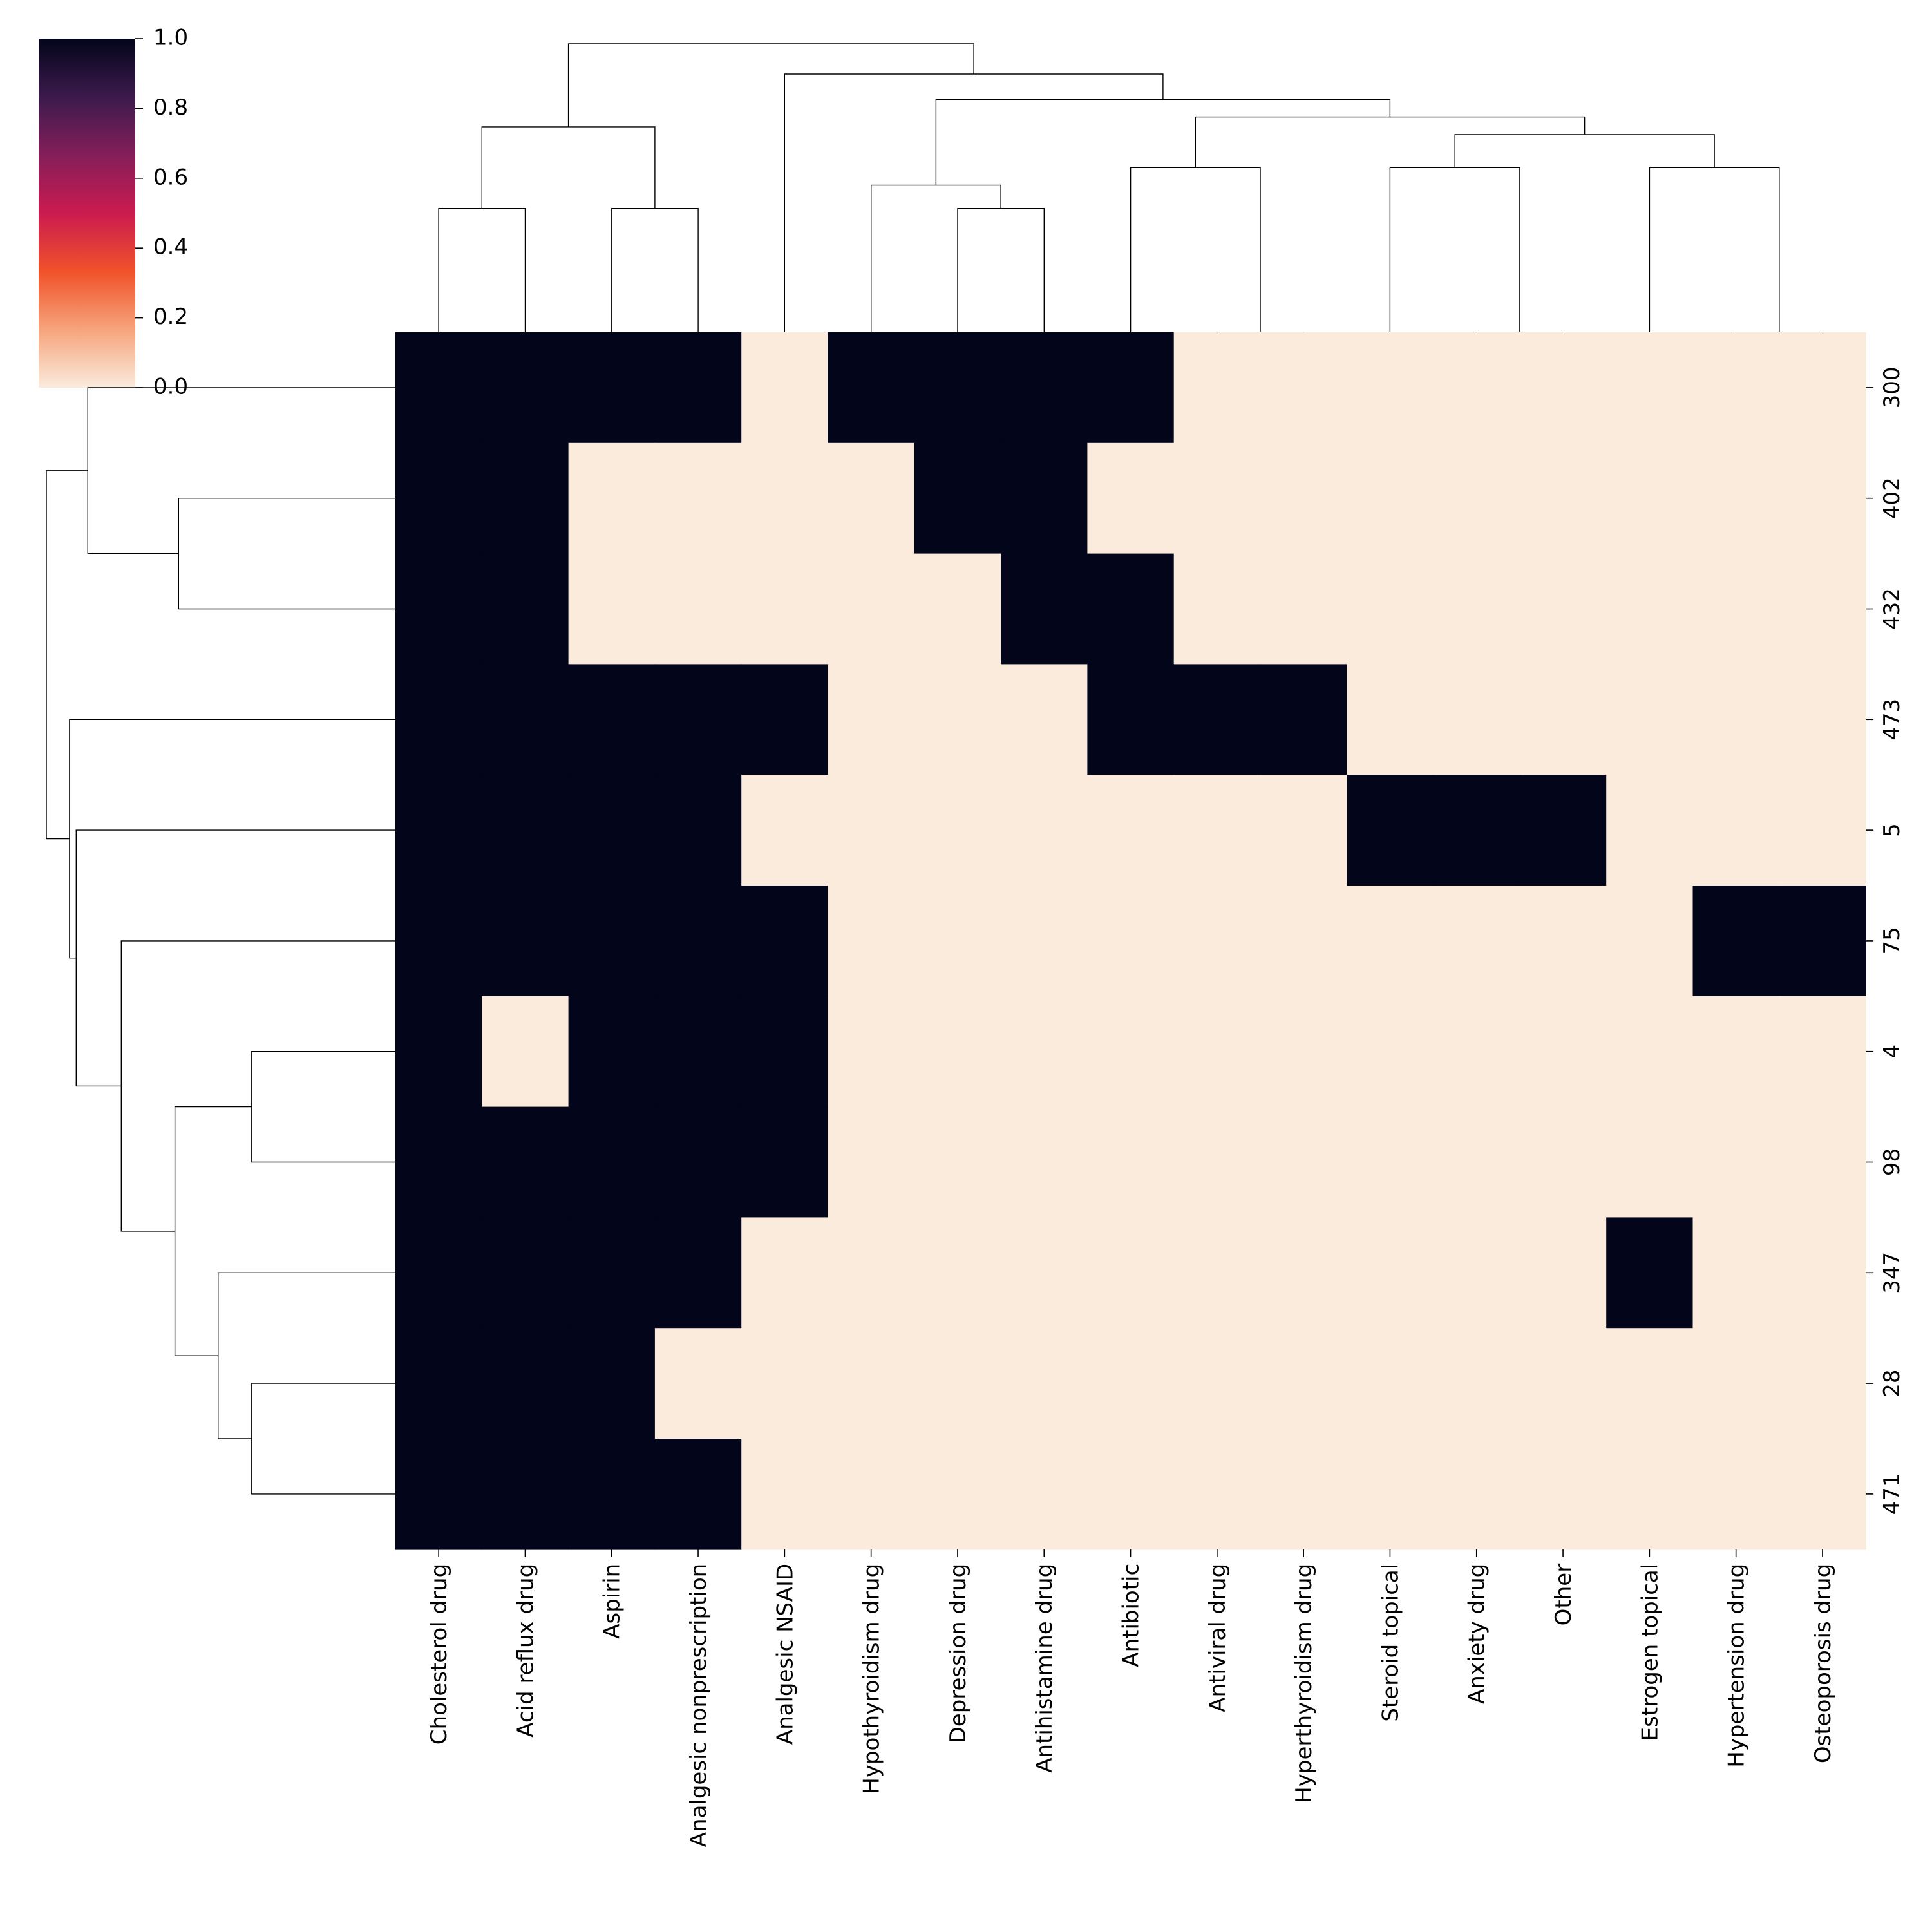 This screenshot has width=1932, height=1932. I want to click on column-tick-label: Other, so click(1564, 1595).